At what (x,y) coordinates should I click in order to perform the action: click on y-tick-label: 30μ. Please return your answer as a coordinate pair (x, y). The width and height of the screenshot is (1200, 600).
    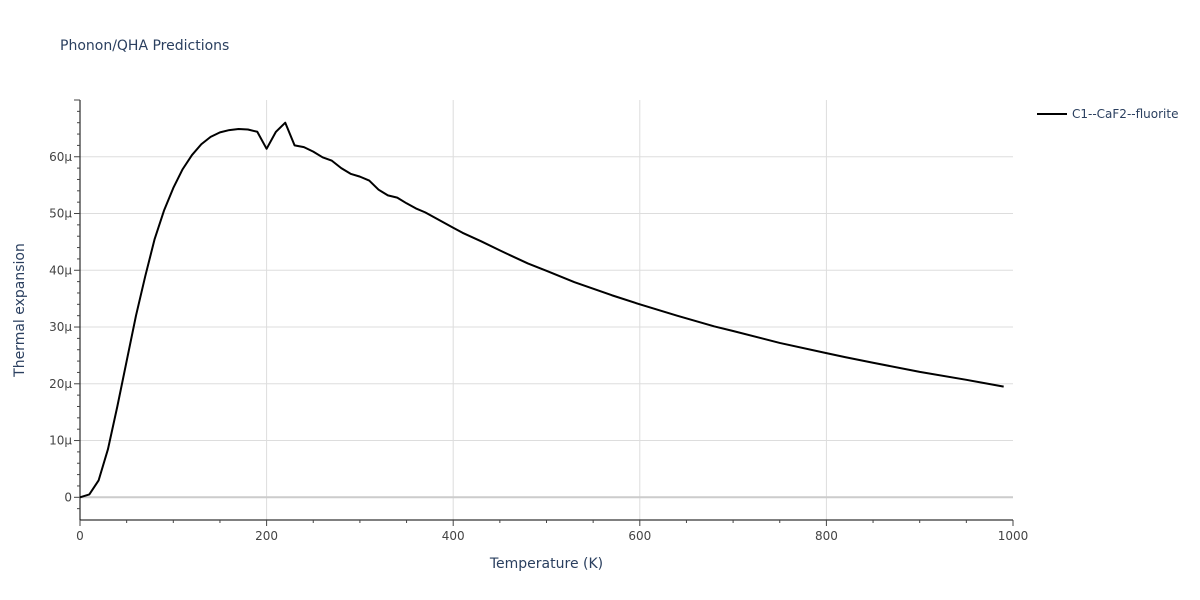
    Looking at the image, I should click on (60, 327).